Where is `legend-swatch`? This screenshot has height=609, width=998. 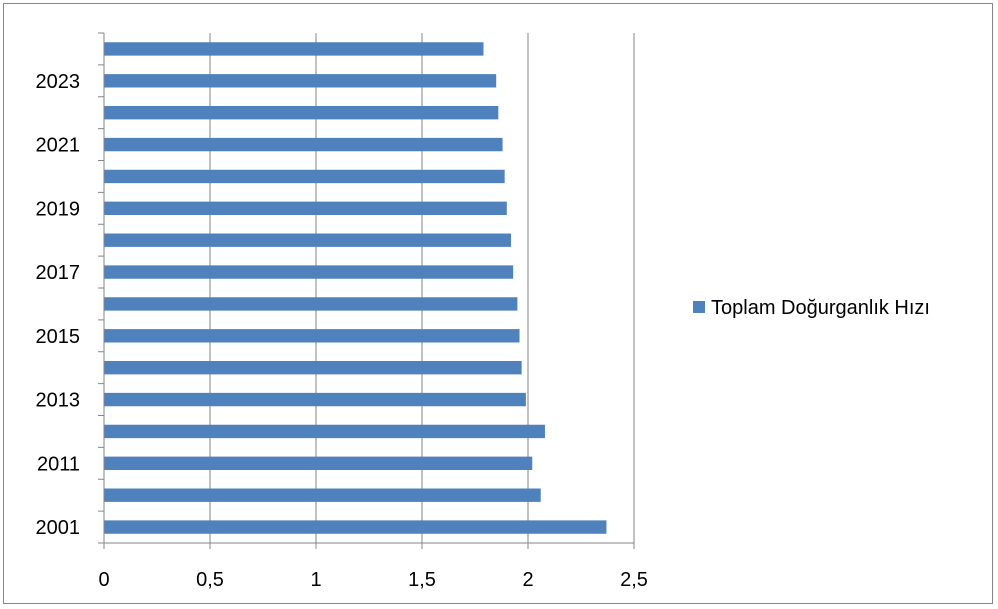
legend-swatch is located at coordinates (699, 307).